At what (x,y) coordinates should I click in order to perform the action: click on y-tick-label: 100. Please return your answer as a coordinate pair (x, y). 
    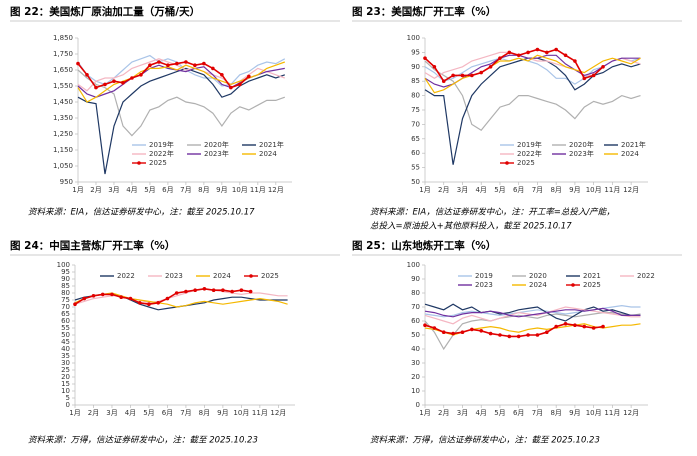
    Looking at the image, I should click on (413, 38).